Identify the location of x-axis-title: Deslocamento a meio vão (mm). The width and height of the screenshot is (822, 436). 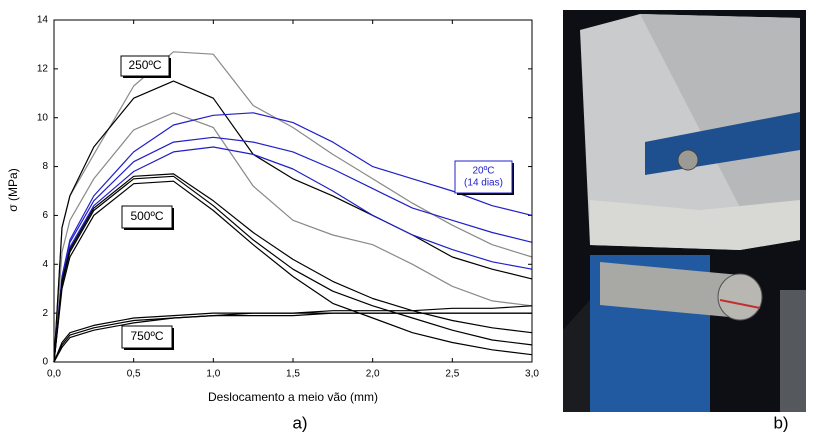
(293, 397).